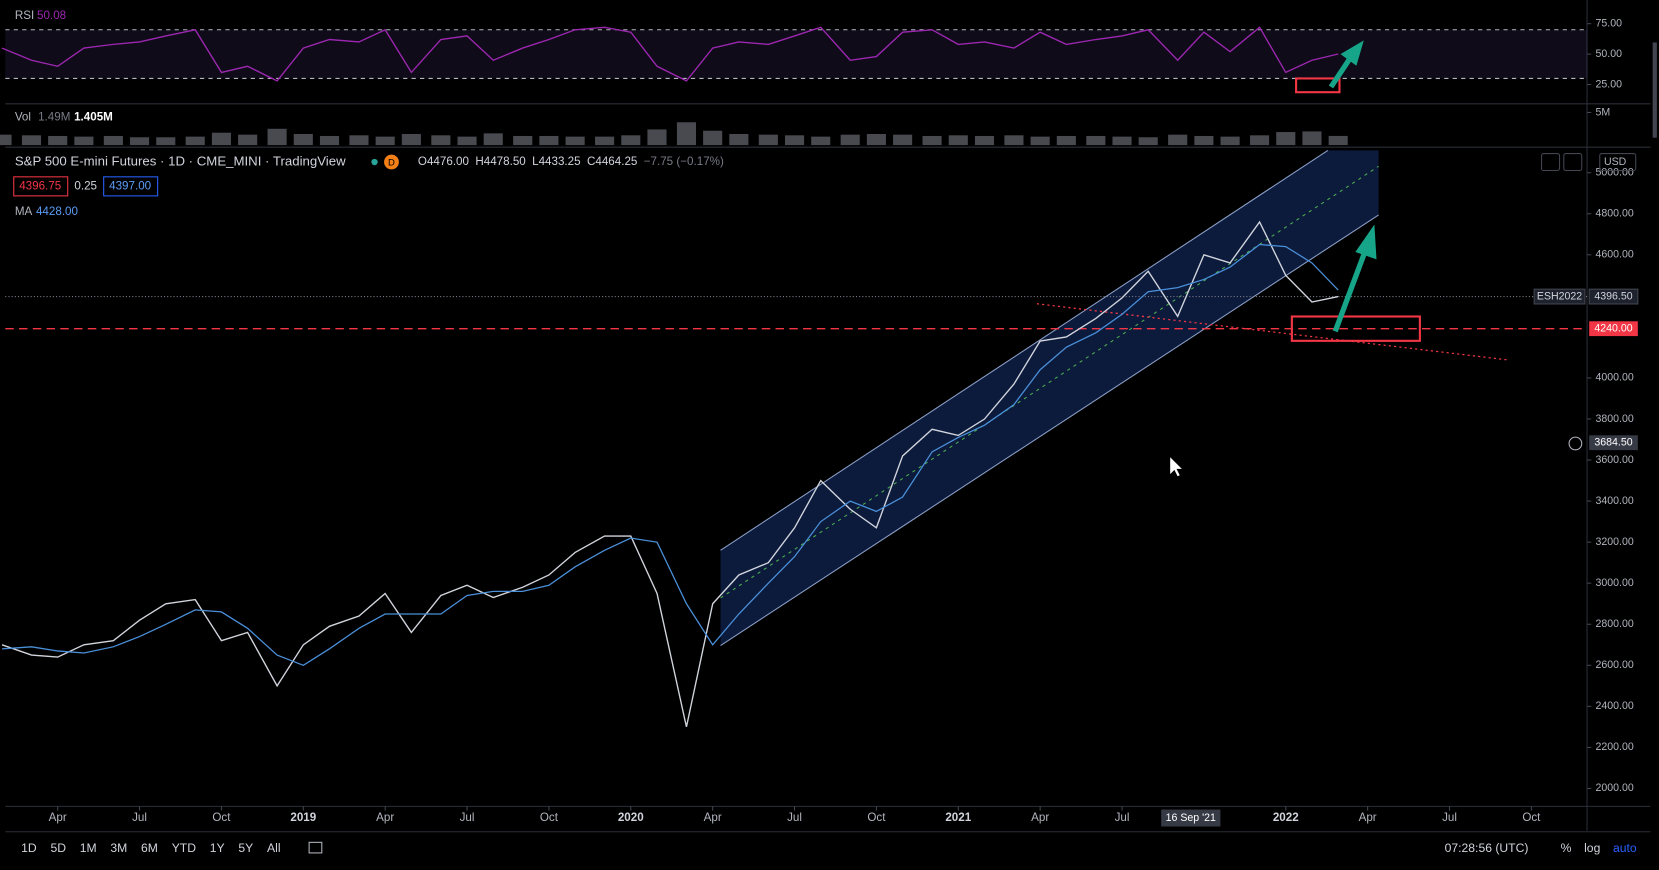 The height and width of the screenshot is (870, 1659). What do you see at coordinates (274, 848) in the screenshot?
I see `range-button: All` at bounding box center [274, 848].